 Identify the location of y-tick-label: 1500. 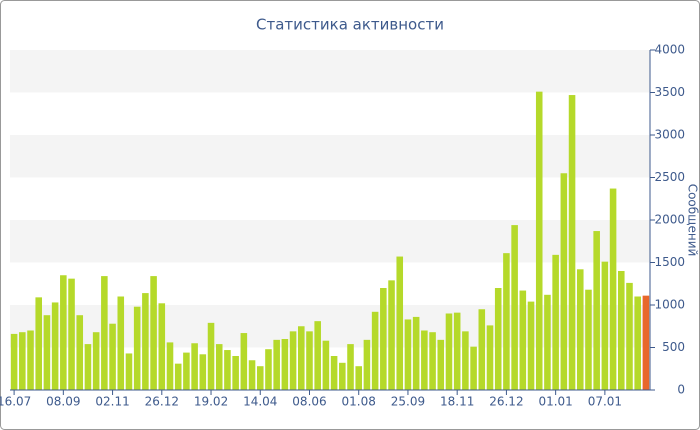
(669, 262).